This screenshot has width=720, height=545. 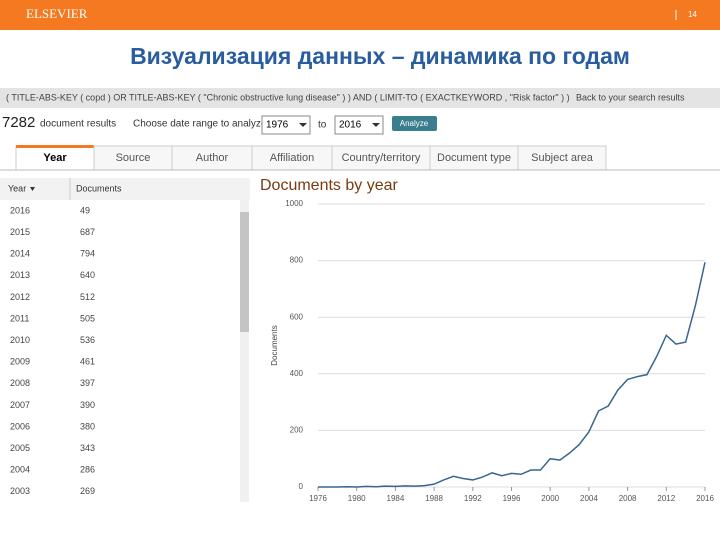 I want to click on count-cell: 640, so click(x=87, y=275).